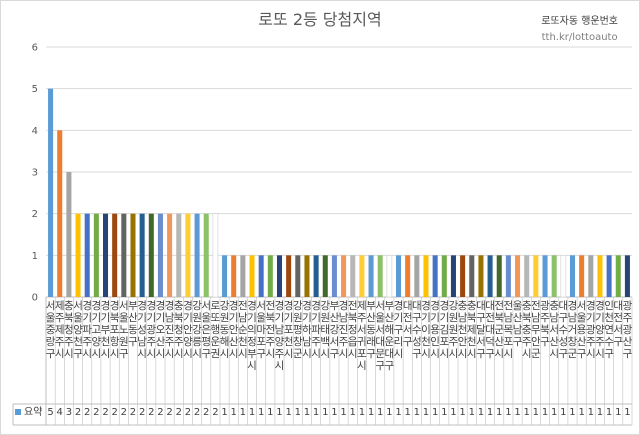  Describe the element at coordinates (579, 30) in the screenshot. I see `brand-block: 로또자동 행운번호 tth.kr/lottoauto` at that location.